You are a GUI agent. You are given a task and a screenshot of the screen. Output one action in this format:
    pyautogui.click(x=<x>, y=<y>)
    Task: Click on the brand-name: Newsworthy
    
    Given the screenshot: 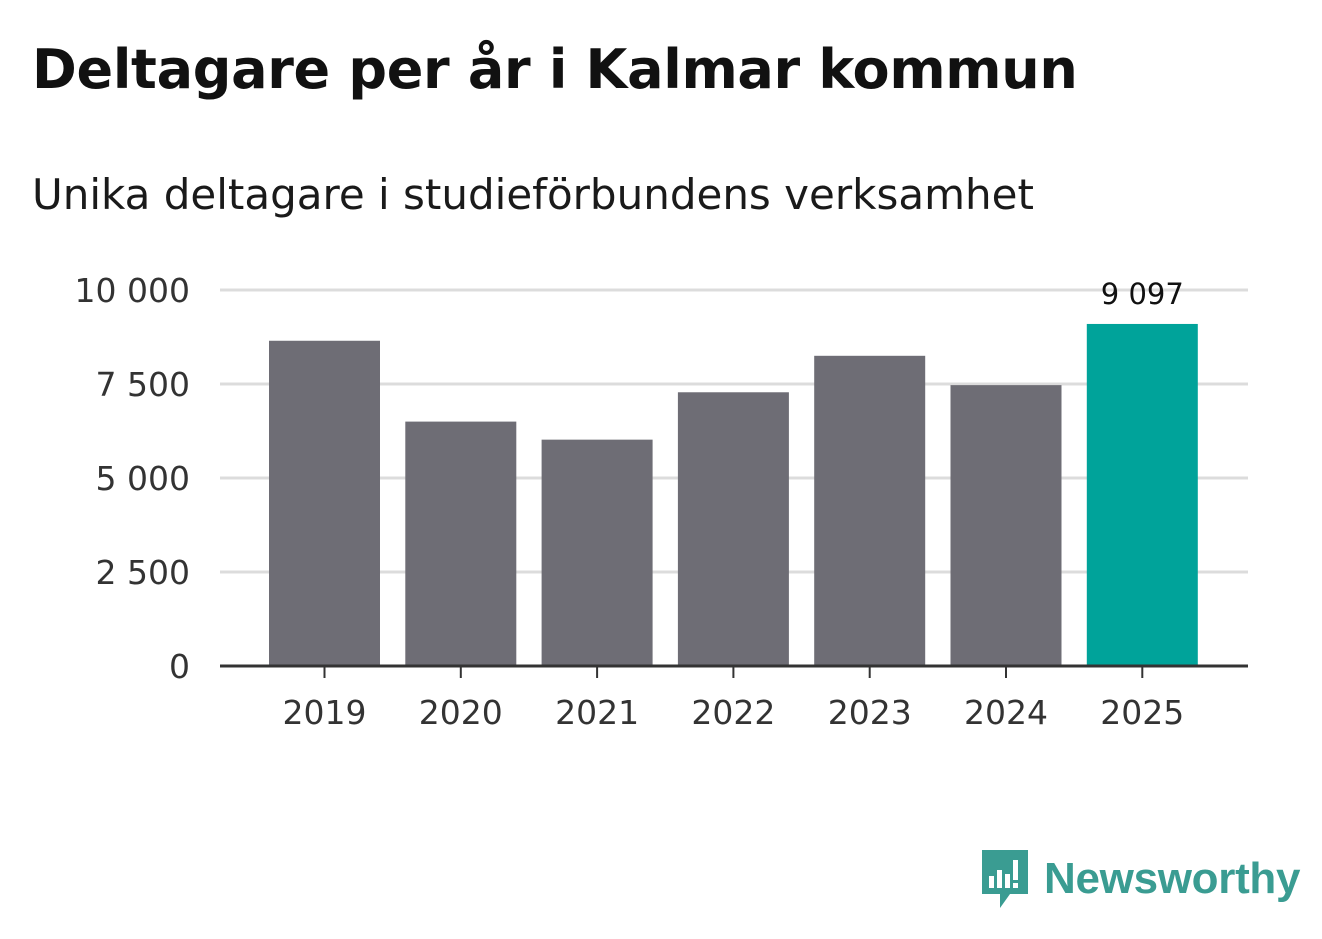 What is the action you would take?
    pyautogui.click(x=1172, y=878)
    